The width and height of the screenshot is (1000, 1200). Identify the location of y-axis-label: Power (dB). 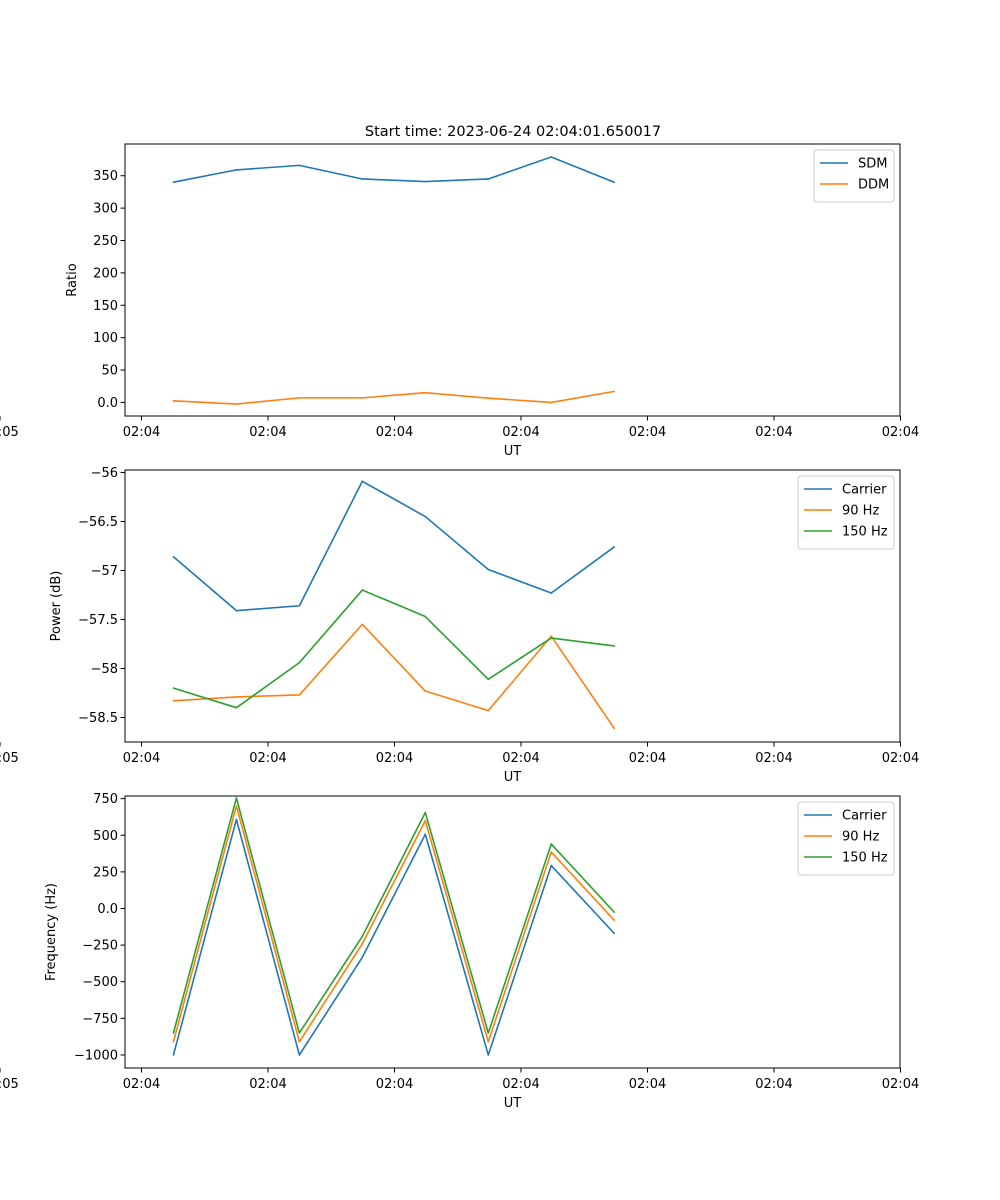
(56, 606).